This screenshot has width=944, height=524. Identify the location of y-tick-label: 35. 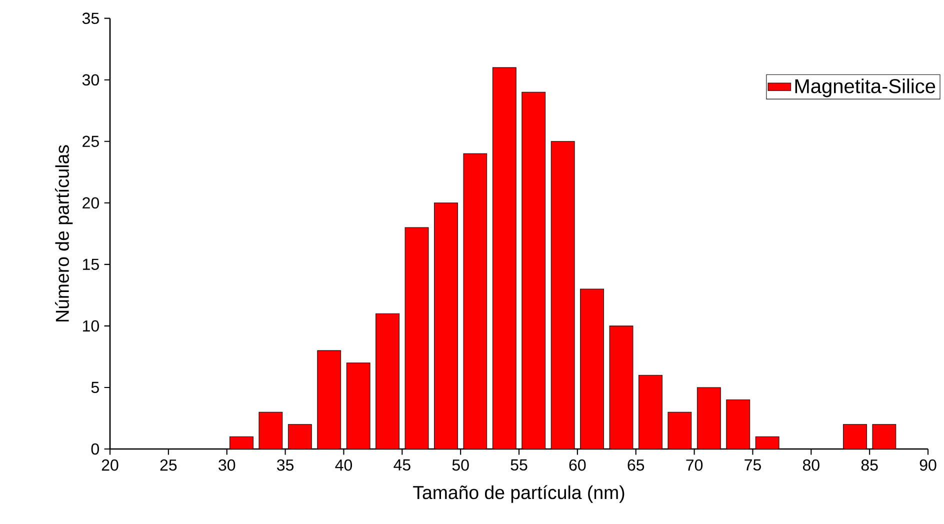
(90, 18).